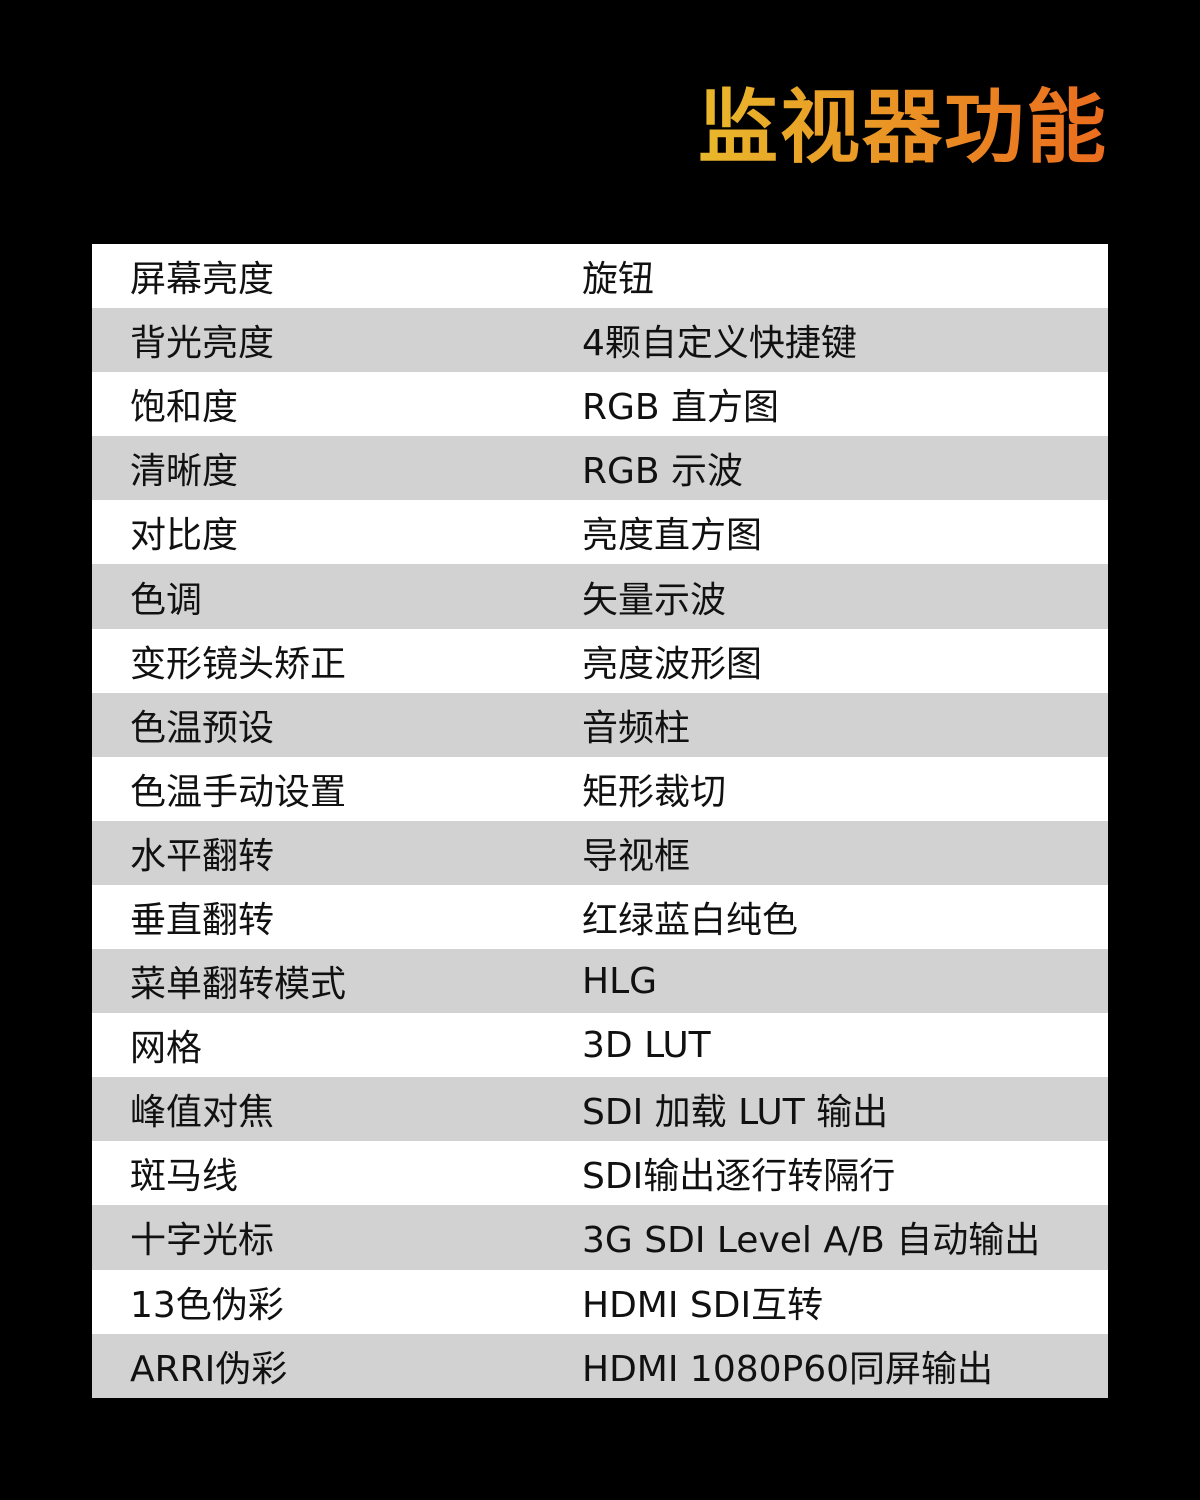 This screenshot has height=1500, width=1200. I want to click on feature-right: 矢量示波, so click(654, 600).